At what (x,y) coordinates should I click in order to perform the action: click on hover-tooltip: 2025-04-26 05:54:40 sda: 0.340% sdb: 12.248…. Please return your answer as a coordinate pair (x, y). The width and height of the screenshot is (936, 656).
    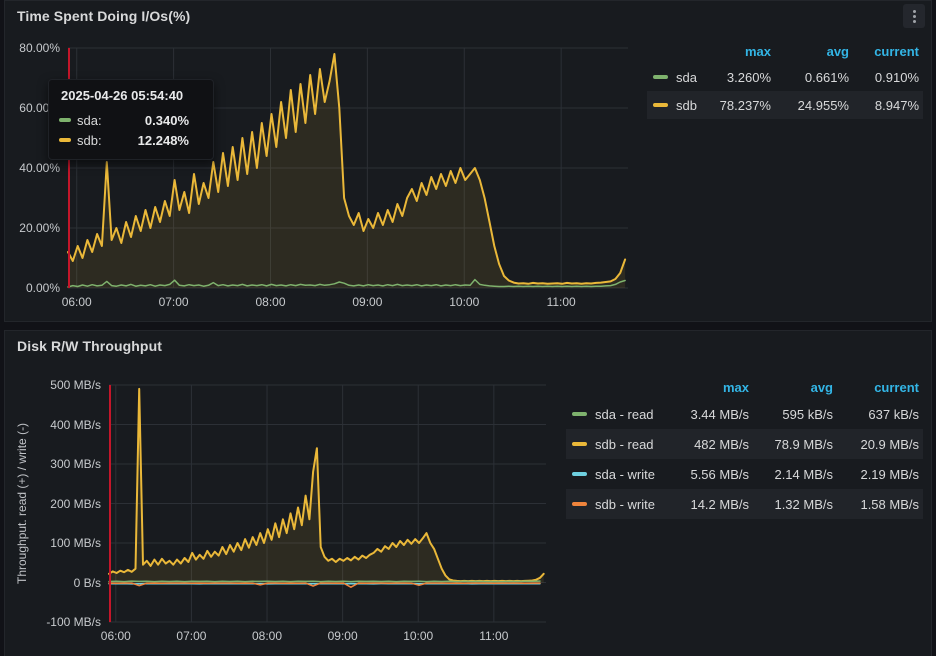
    Looking at the image, I should click on (131, 119).